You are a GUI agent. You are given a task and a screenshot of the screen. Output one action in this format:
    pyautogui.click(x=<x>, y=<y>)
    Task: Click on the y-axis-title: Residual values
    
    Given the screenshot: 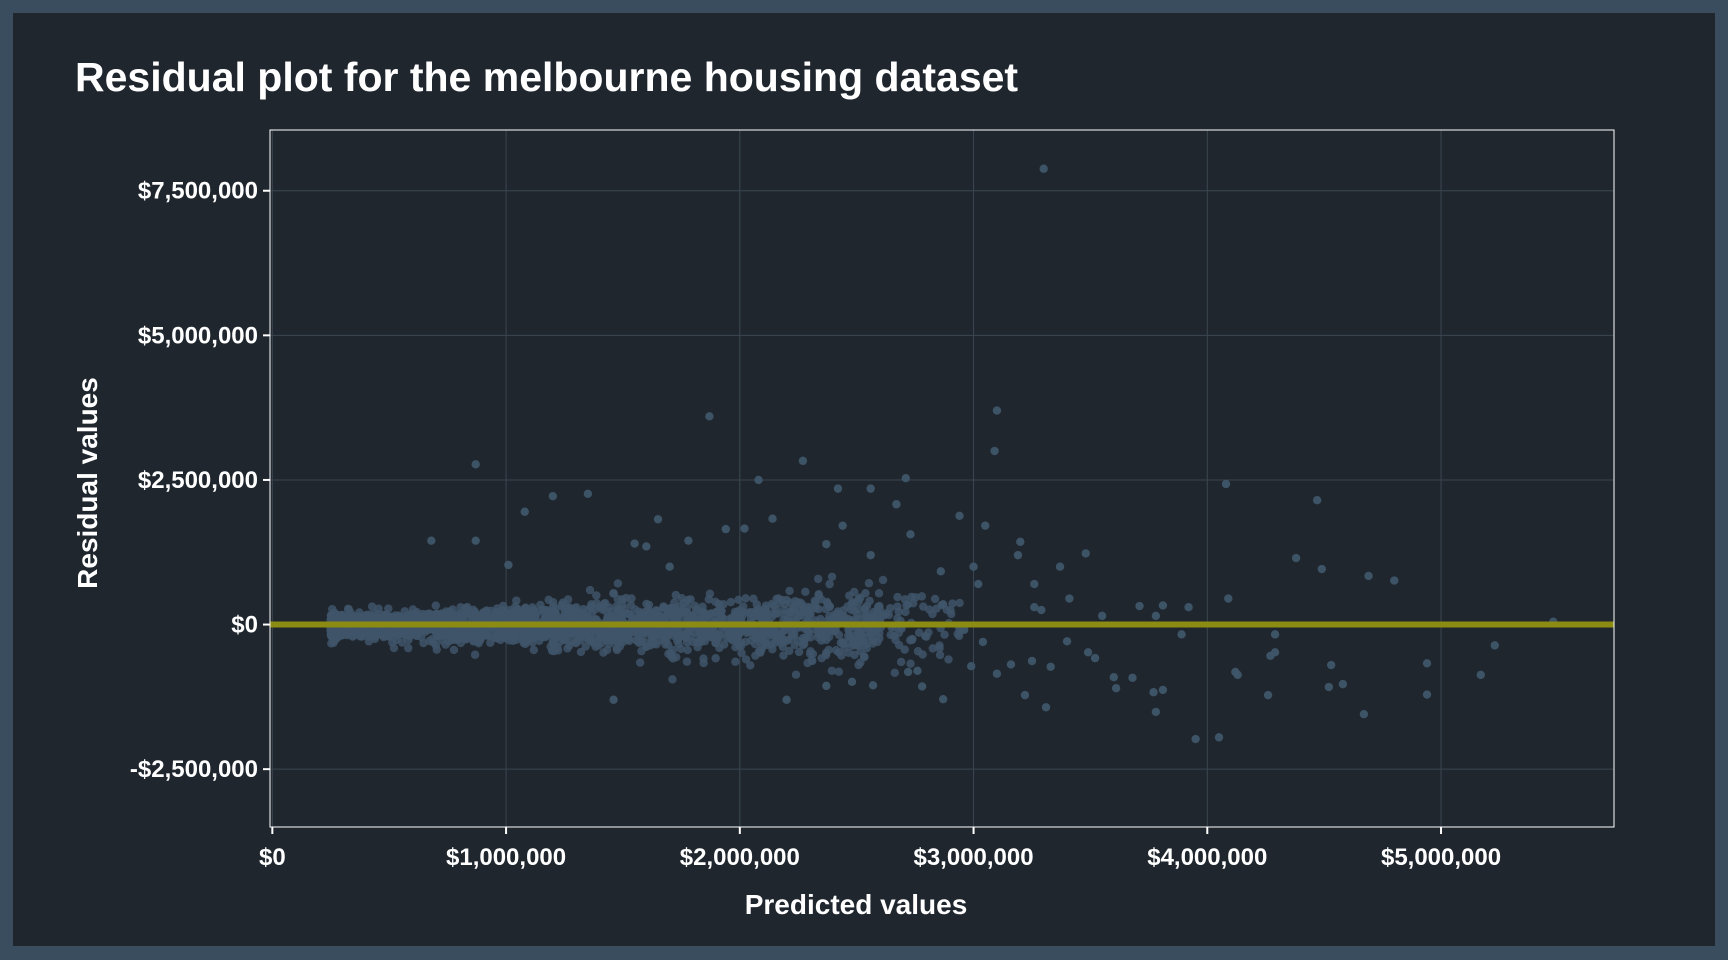 What is the action you would take?
    pyautogui.click(x=87, y=483)
    